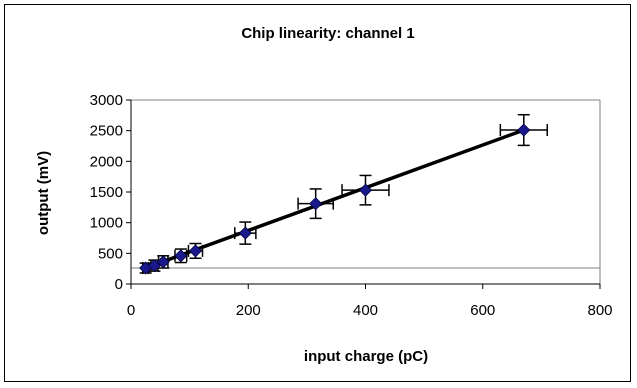 Image resolution: width=637 pixels, height=388 pixels. Describe the element at coordinates (106, 131) in the screenshot. I see `y-tick-label: 2500` at that location.